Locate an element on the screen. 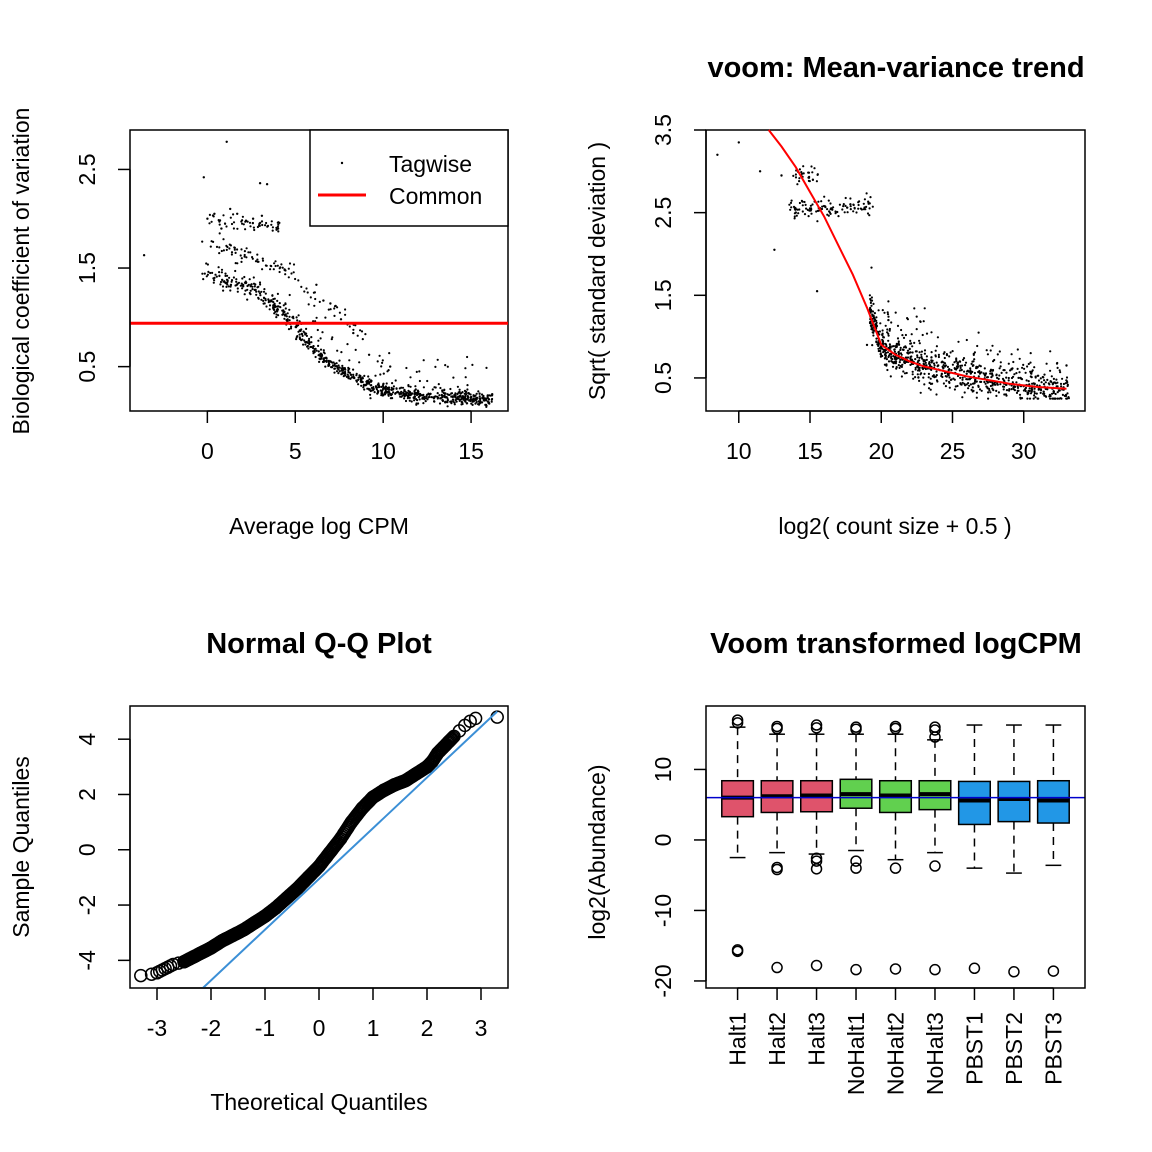  voom-x-axis: 10 15 20 25 30 is located at coordinates (881, 437).